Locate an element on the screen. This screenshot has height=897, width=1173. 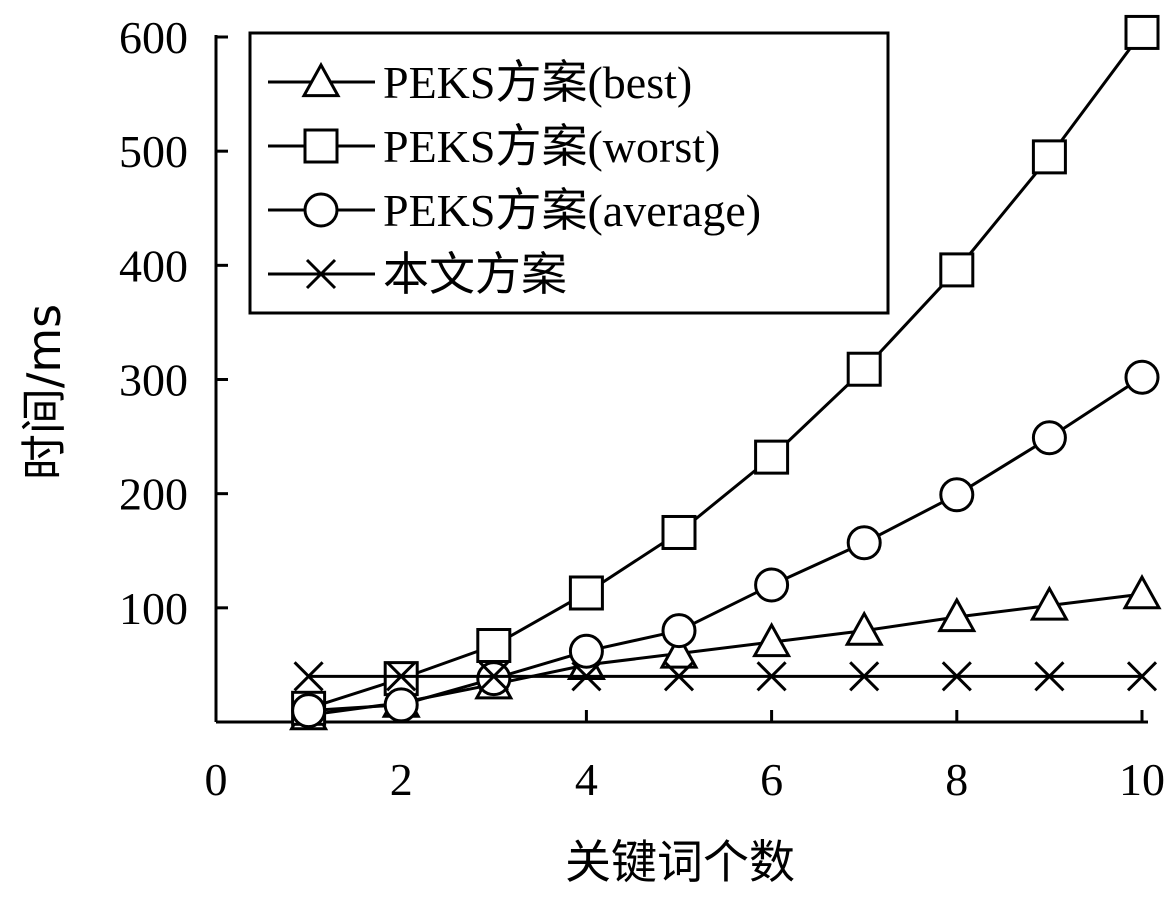
series-line is located at coordinates (725, 654).